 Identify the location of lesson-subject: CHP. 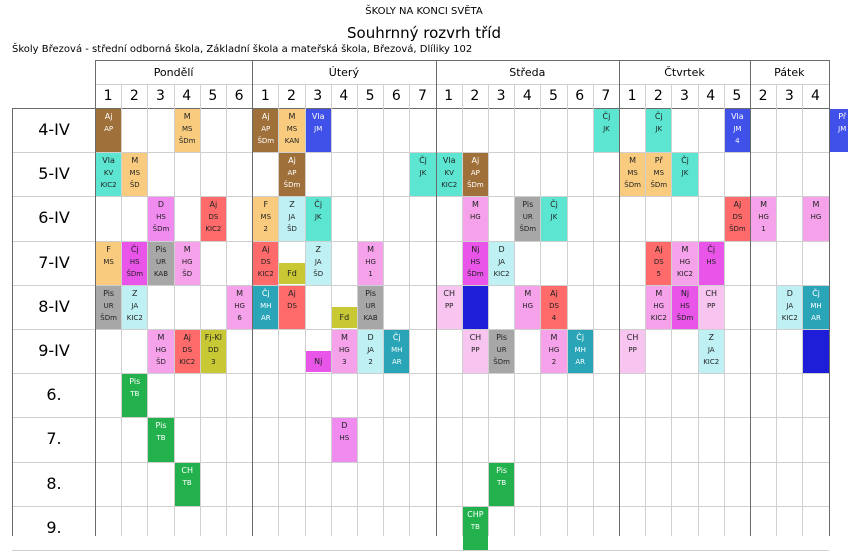
(475, 514).